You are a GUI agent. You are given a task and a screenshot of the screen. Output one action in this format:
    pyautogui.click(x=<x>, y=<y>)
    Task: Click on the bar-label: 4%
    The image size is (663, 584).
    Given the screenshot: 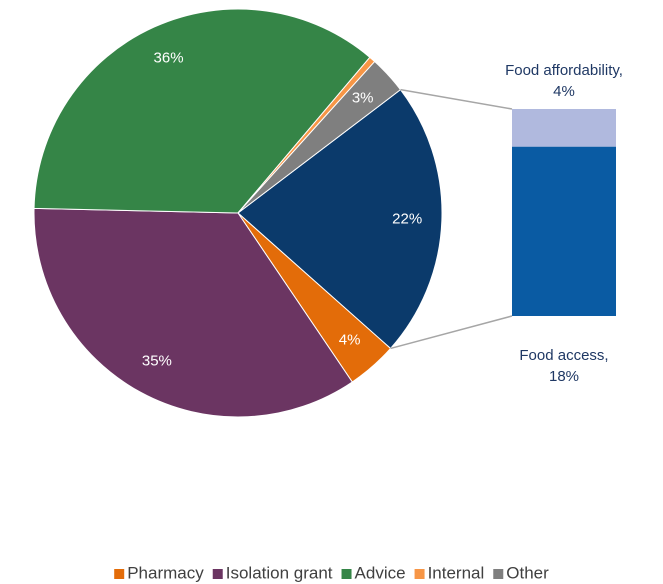 What is the action you would take?
    pyautogui.click(x=564, y=91)
    